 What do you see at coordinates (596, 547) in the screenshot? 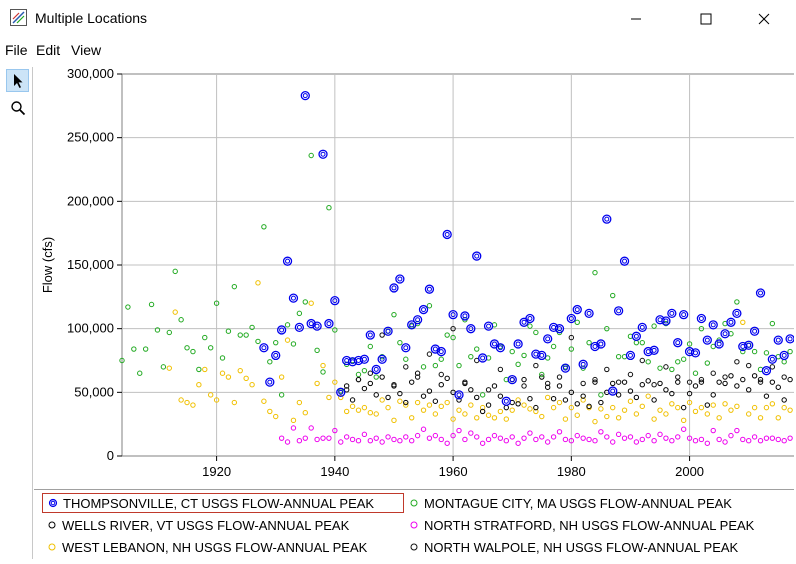
I see `legend-item-north-walpole: NORTH WALPOLE, NH USGS FLOW-ANNUAL PEAK` at bounding box center [596, 547].